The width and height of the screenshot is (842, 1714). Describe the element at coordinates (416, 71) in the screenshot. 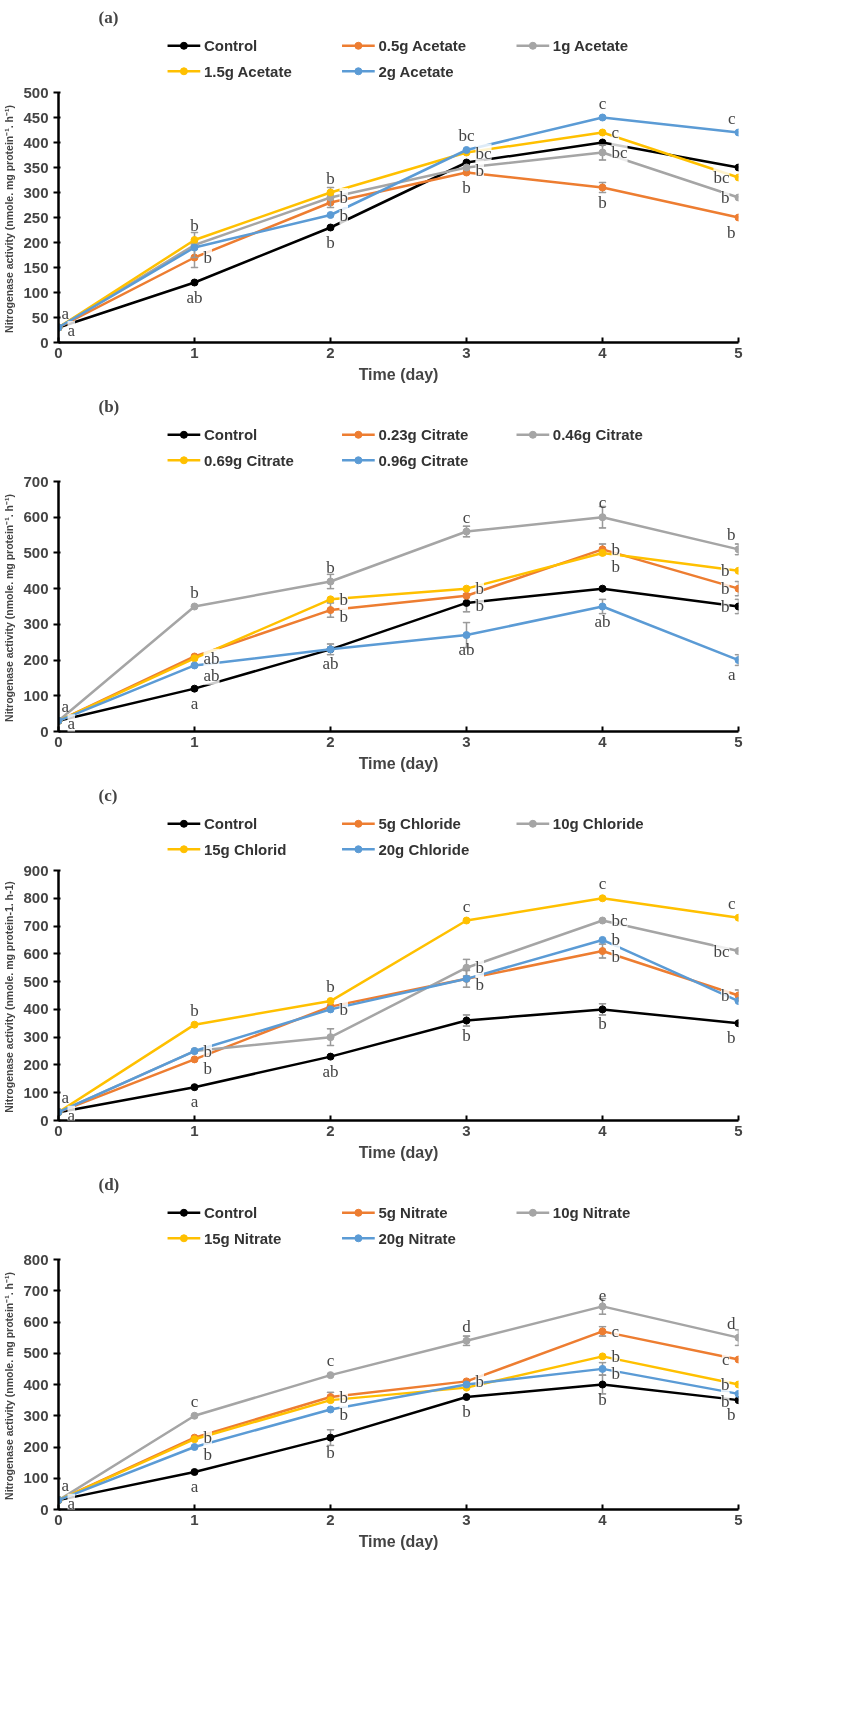

I see `legend-label: 2g Acetate` at that location.